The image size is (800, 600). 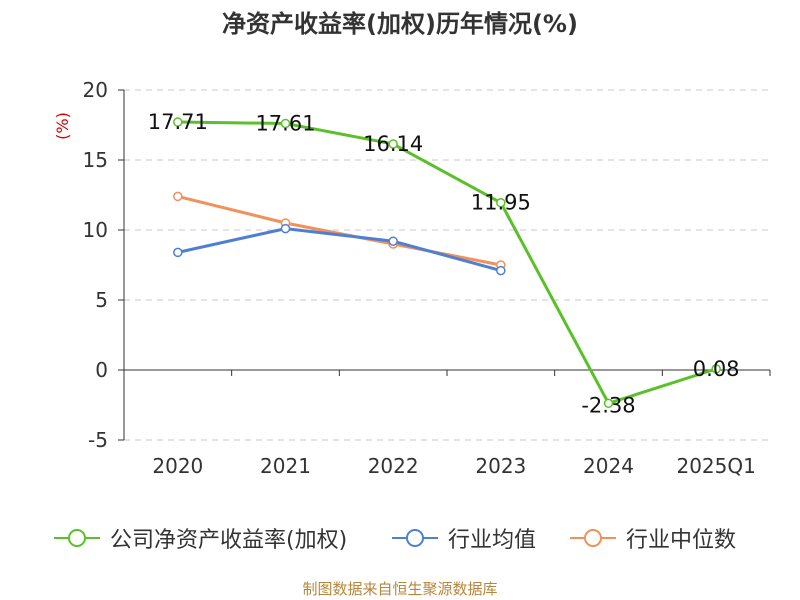 I want to click on data-label-2: 16.14, so click(x=393, y=144).